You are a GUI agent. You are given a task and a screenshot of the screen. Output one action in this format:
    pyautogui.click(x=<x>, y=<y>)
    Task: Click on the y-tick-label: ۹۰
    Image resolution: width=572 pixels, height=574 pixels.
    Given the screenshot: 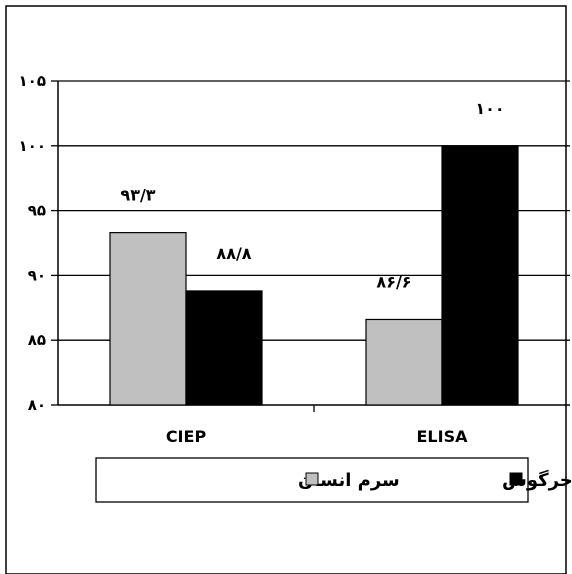 What is the action you would take?
    pyautogui.click(x=37, y=275)
    